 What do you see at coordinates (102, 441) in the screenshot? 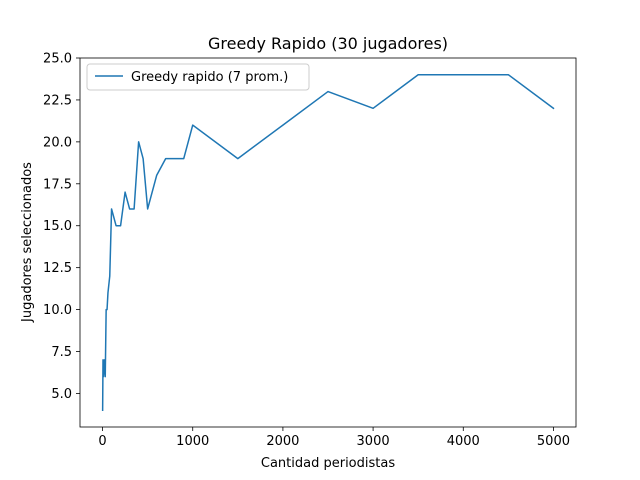
I see `x-tick-label: 0` at bounding box center [102, 441].